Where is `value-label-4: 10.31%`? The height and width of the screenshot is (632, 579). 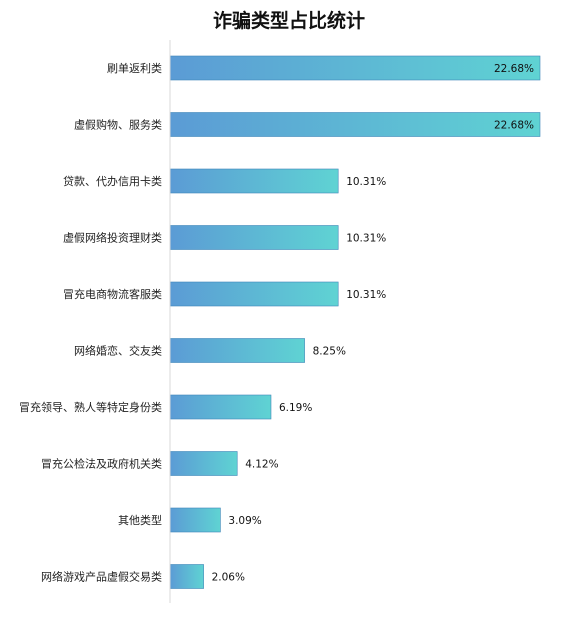
value-label-4: 10.31% is located at coordinates (366, 295).